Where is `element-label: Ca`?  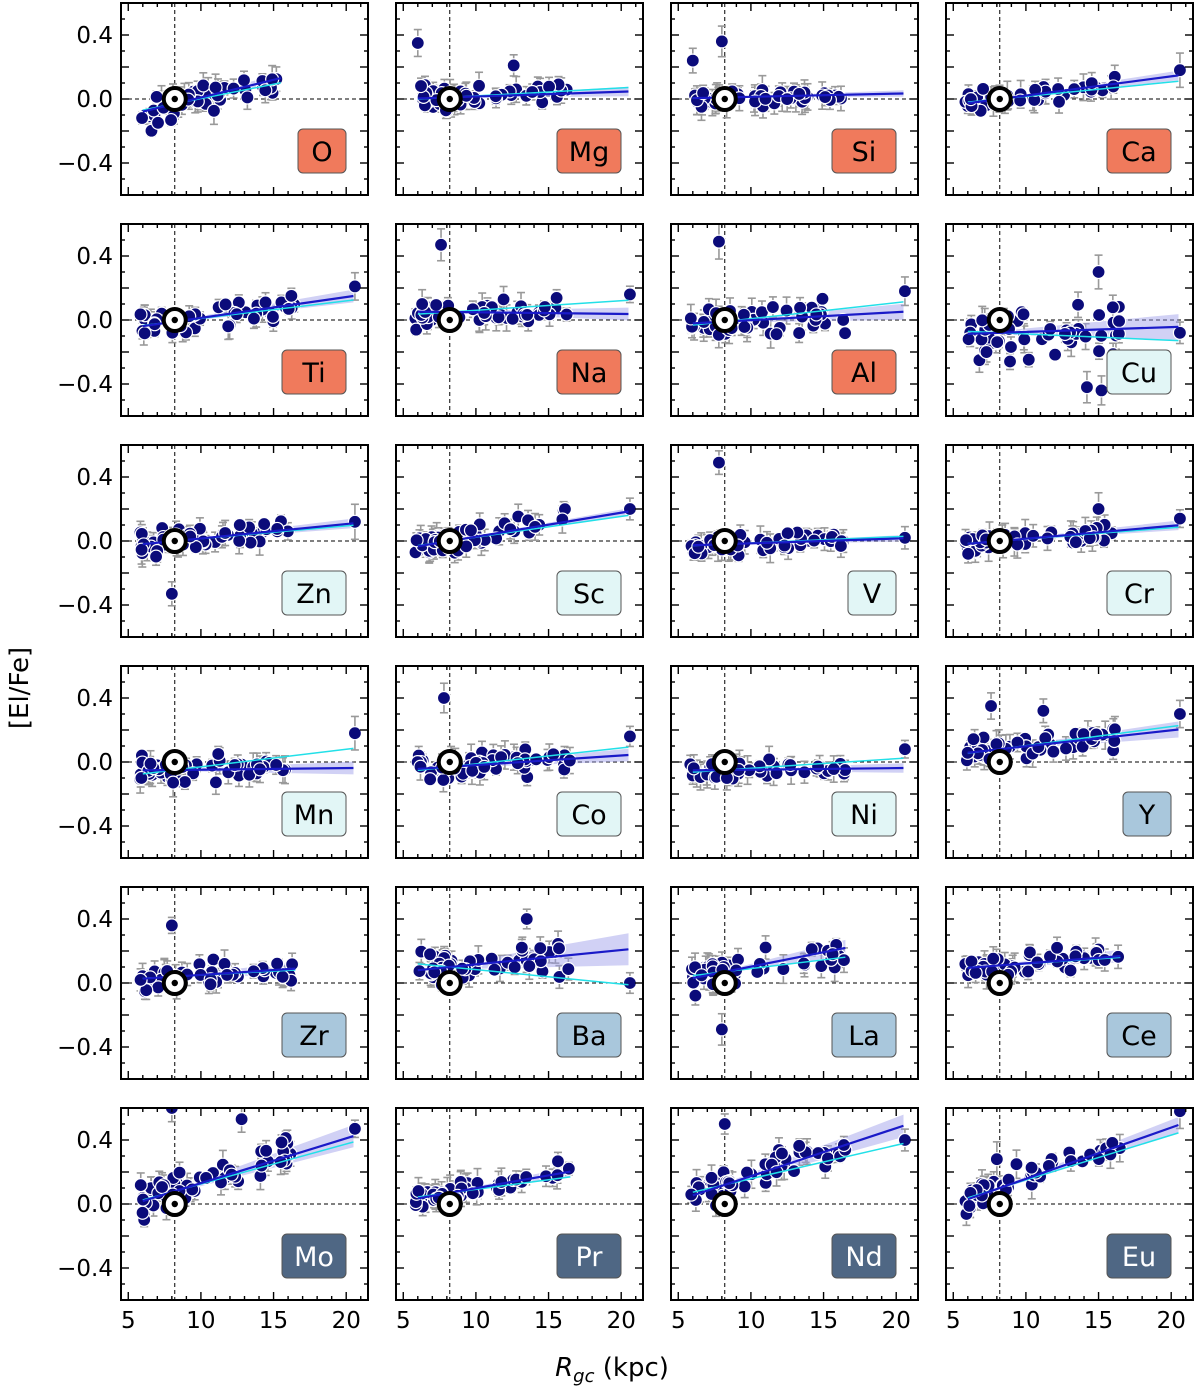
element-label: Ca is located at coordinates (1138, 152).